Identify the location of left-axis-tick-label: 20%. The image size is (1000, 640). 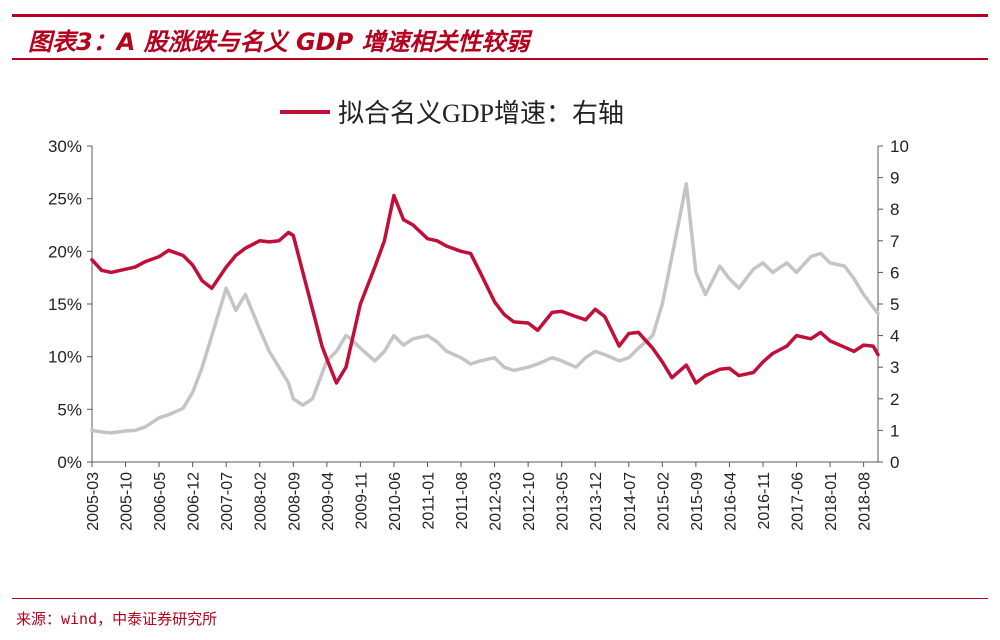
(65, 251).